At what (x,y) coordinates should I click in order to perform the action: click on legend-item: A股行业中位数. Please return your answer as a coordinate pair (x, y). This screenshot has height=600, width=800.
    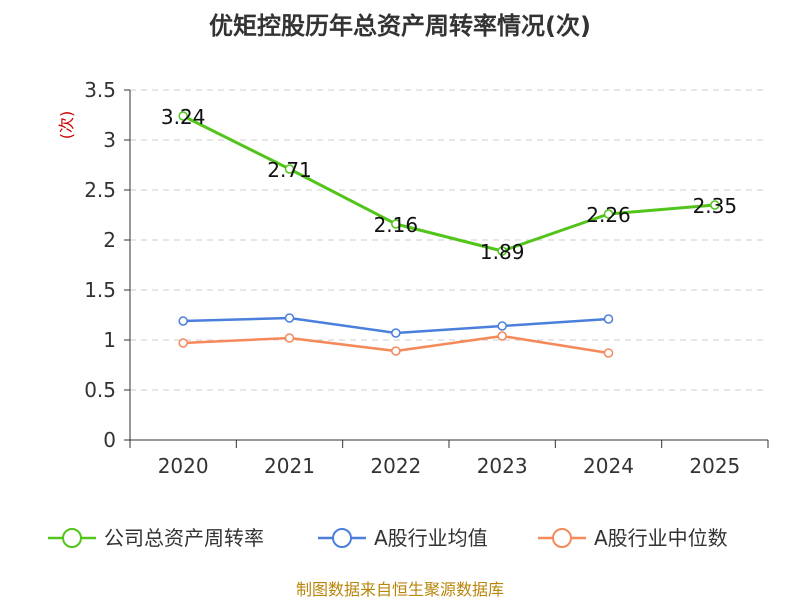
    Looking at the image, I should click on (633, 538).